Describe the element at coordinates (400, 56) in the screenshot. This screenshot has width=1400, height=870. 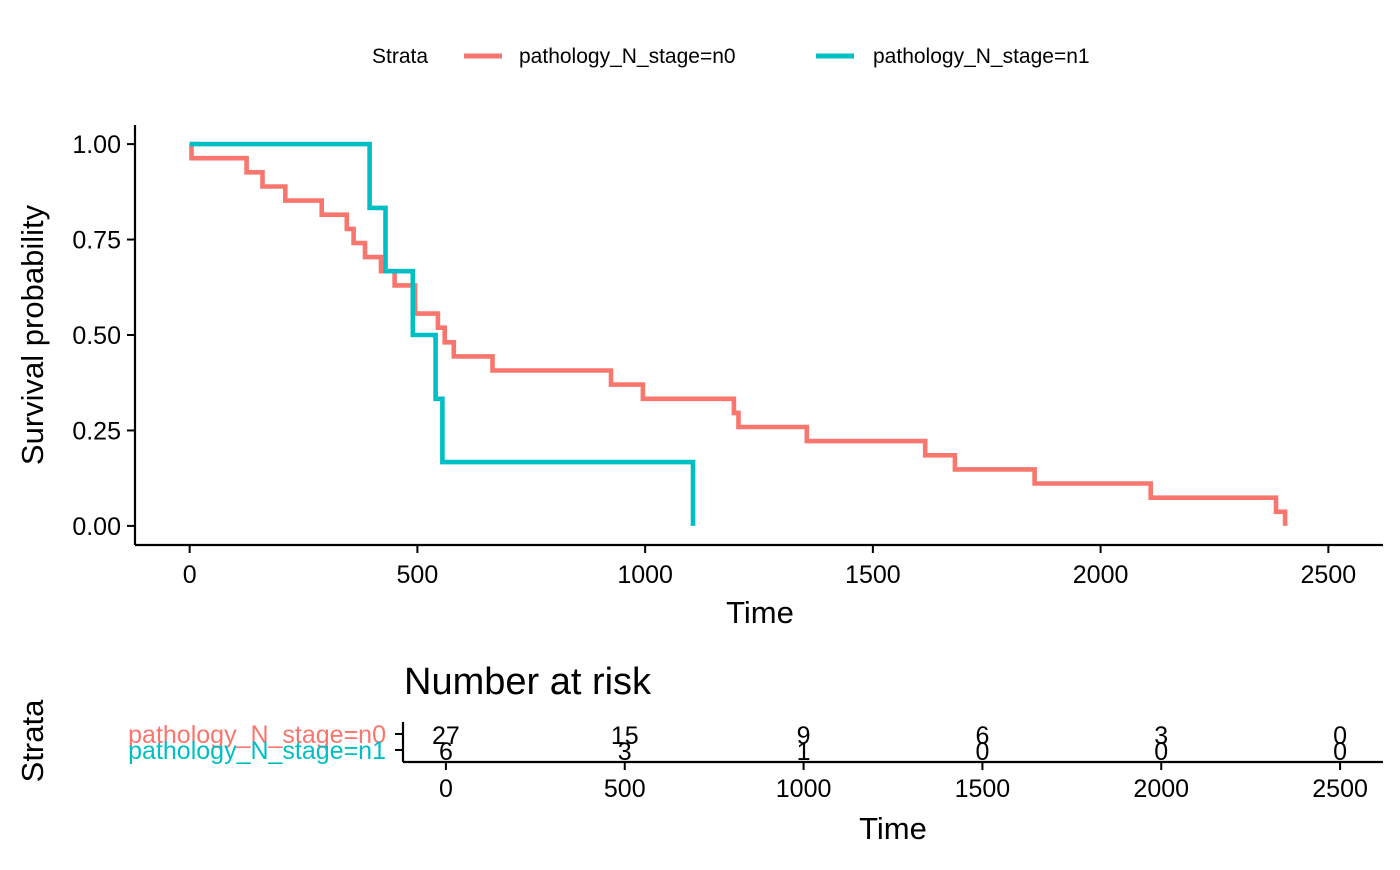
I see `legend-title: Strata` at that location.